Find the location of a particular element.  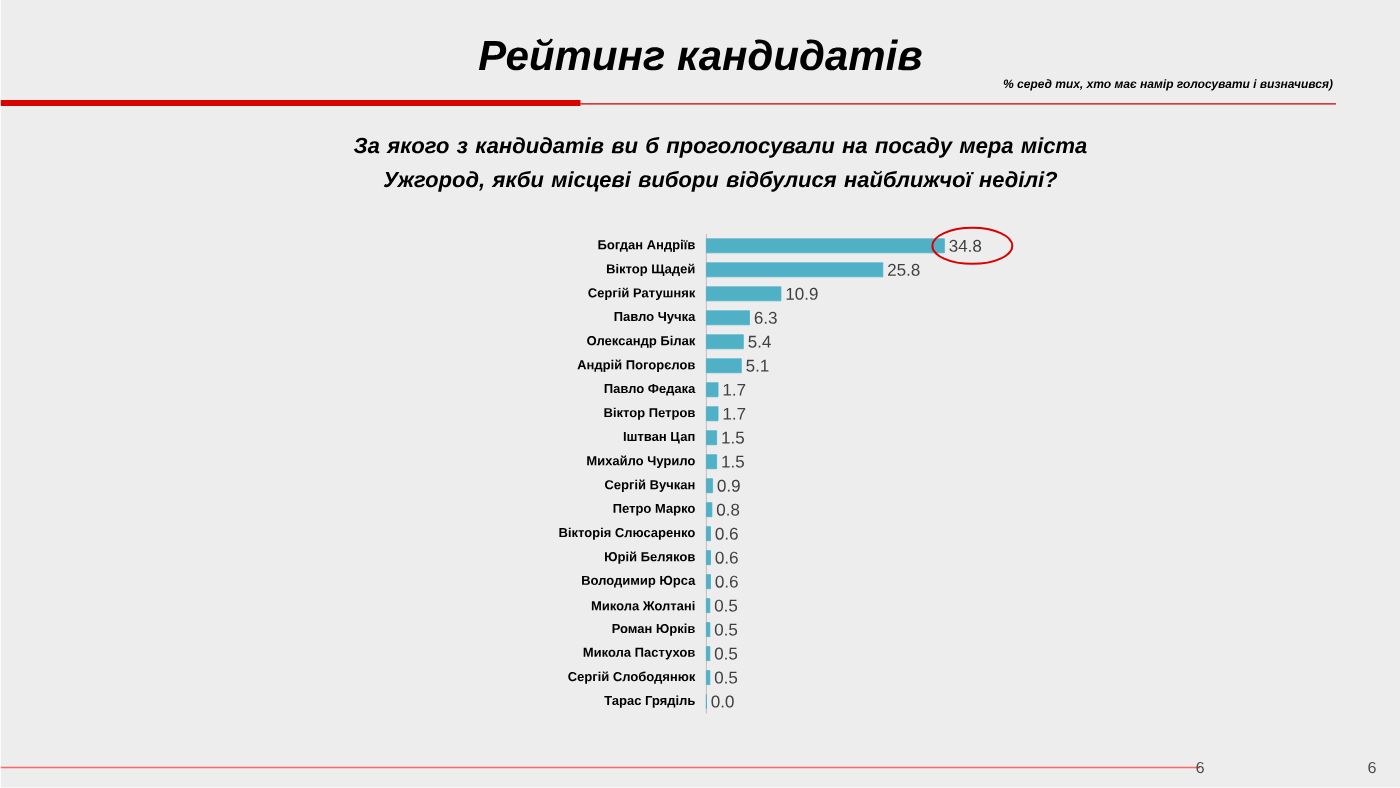

data-label: 0.8 is located at coordinates (728, 509).